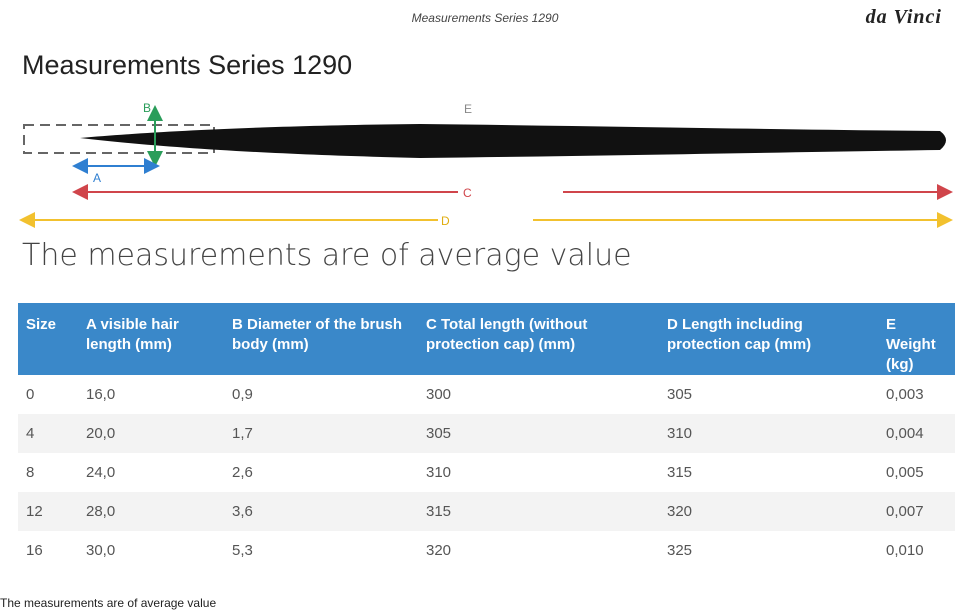 Image resolution: width=970 pixels, height=611 pixels. What do you see at coordinates (513, 141) in the screenshot?
I see `brush` at bounding box center [513, 141].